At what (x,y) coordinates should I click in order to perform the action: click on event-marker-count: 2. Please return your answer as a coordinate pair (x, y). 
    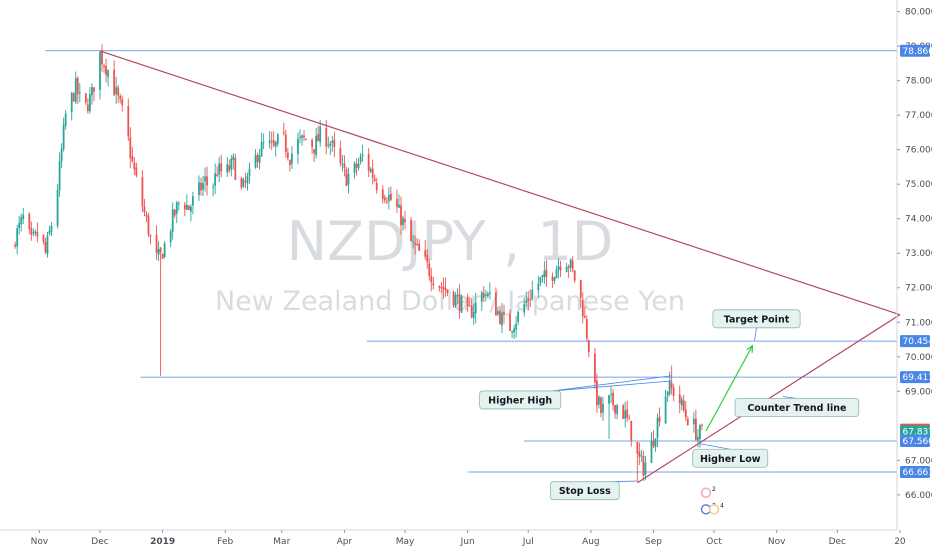
    Looking at the image, I should click on (714, 489).